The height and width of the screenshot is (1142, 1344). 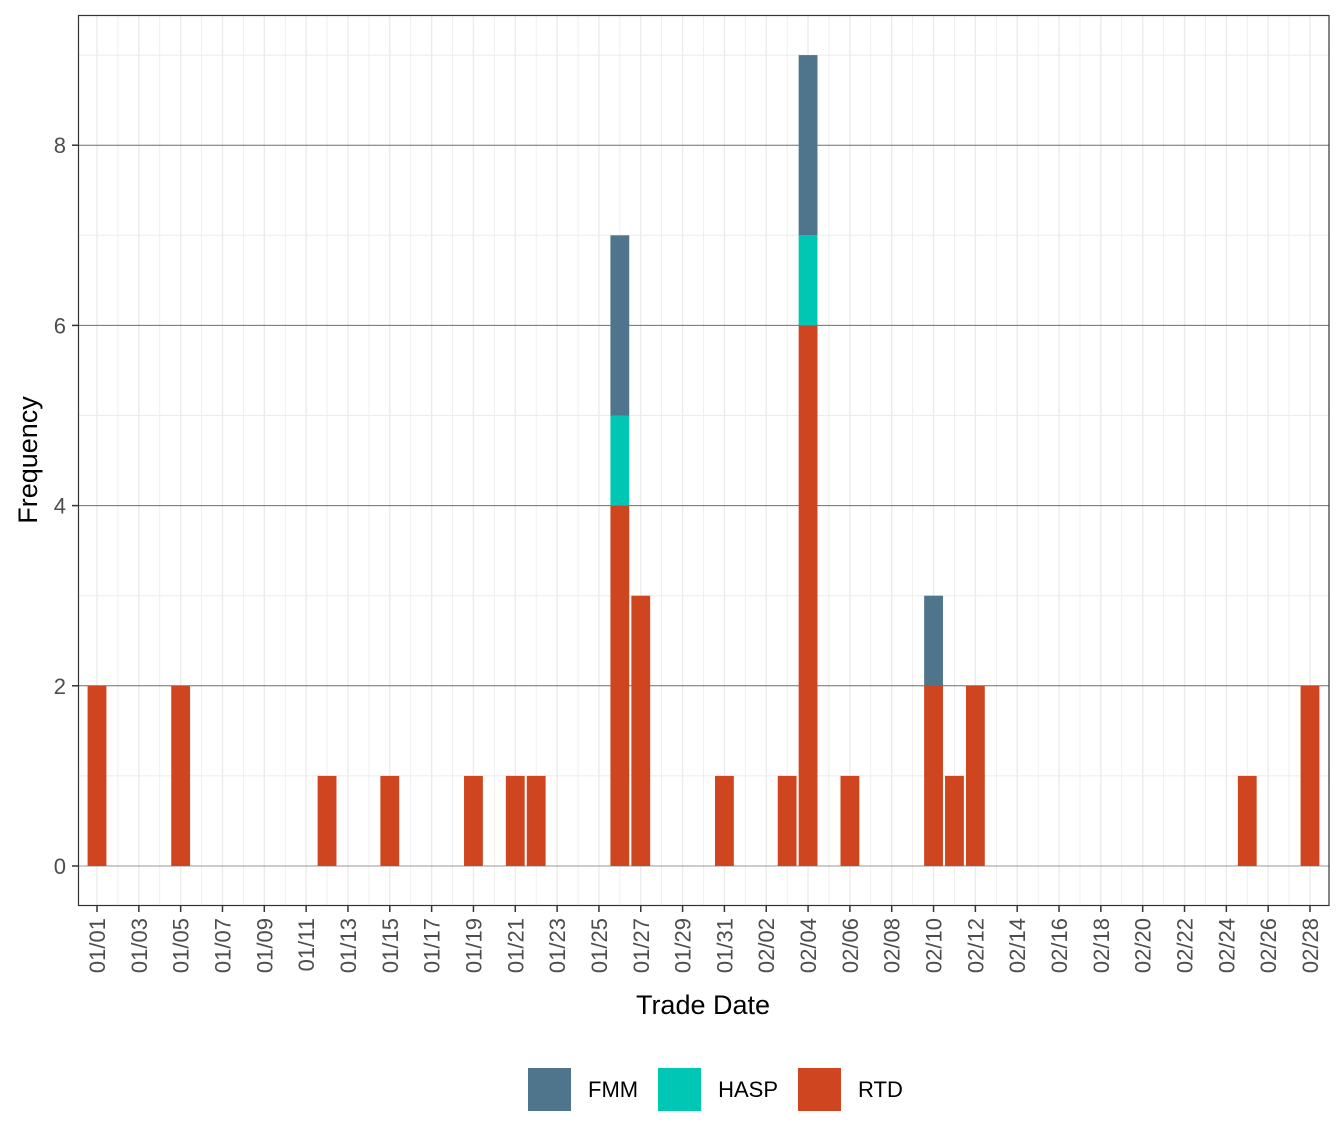 What do you see at coordinates (60, 686) in the screenshot?
I see `y-tick-label: 2` at bounding box center [60, 686].